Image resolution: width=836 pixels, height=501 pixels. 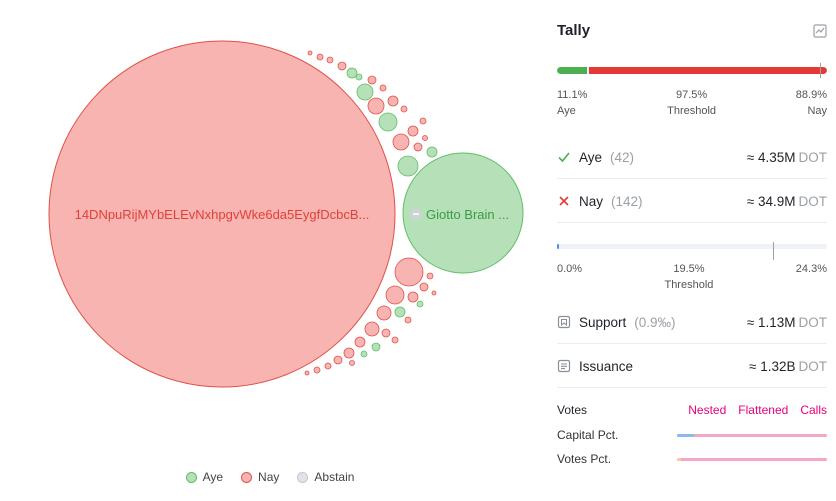 I want to click on nay-label: Nay, so click(x=591, y=201).